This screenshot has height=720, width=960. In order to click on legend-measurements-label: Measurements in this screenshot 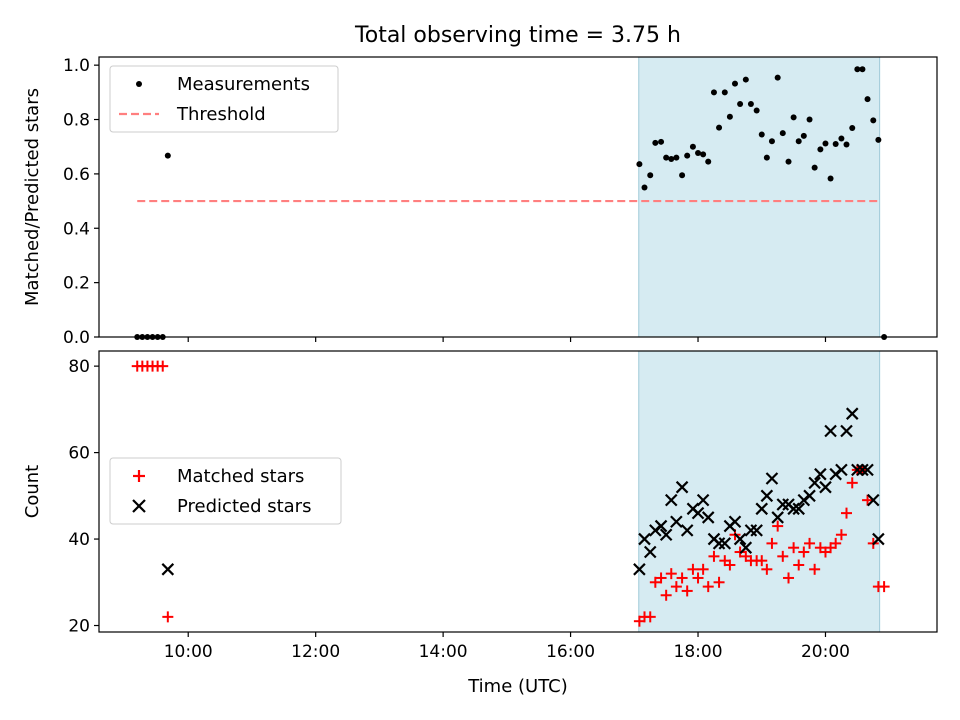, I will do `click(243, 84)`.